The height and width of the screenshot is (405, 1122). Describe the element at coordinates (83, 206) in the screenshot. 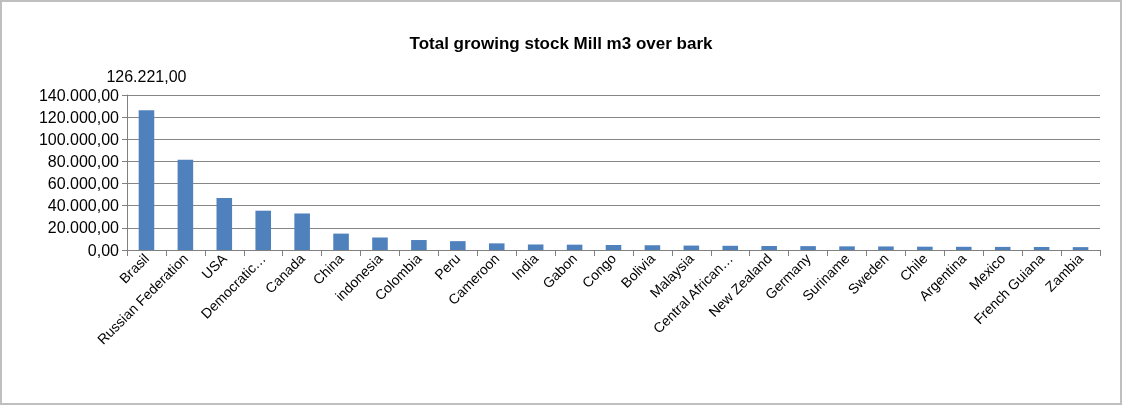

I see `y-tick-label: 40.000,00` at that location.